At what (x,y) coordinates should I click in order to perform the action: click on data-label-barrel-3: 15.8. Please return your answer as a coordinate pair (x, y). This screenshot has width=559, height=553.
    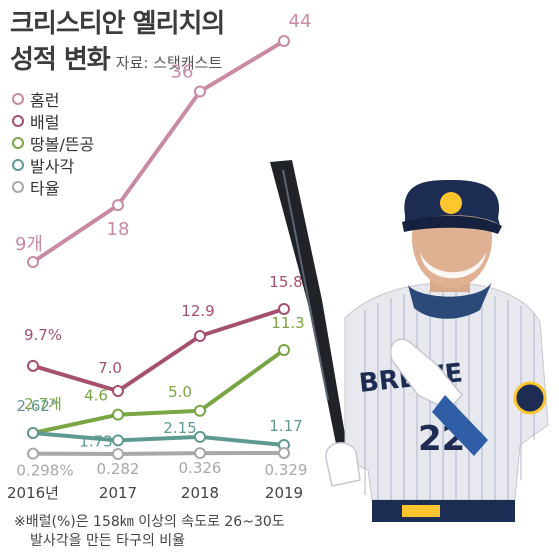
    Looking at the image, I should click on (285, 282).